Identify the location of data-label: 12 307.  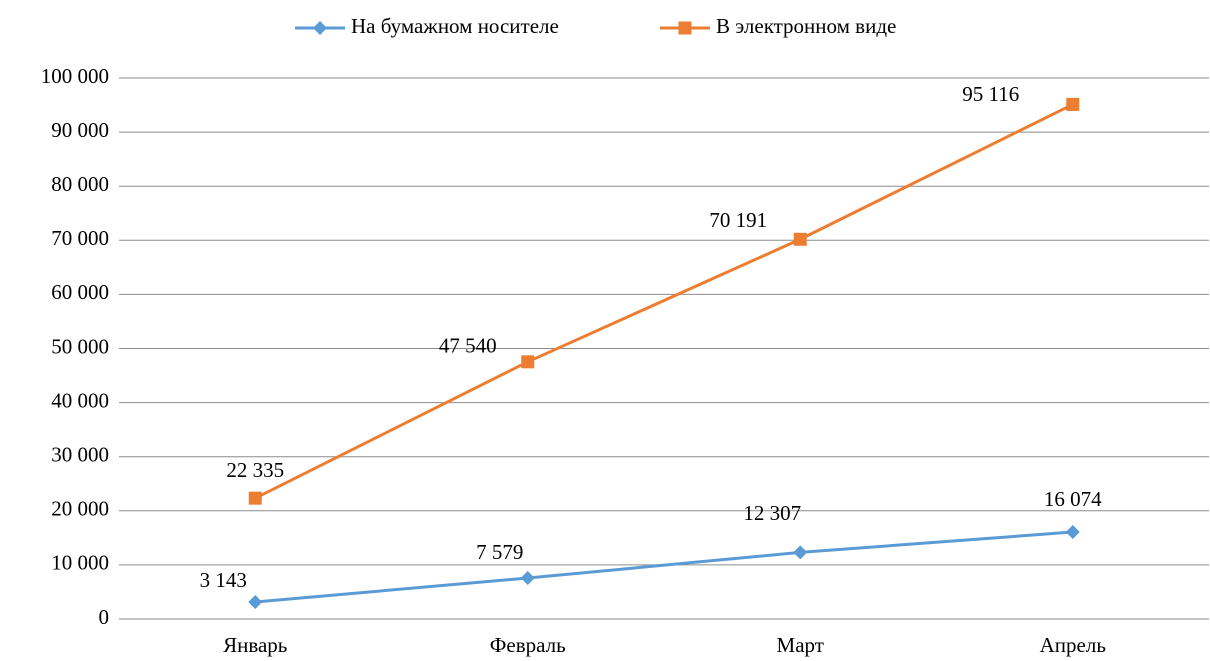
(772, 513).